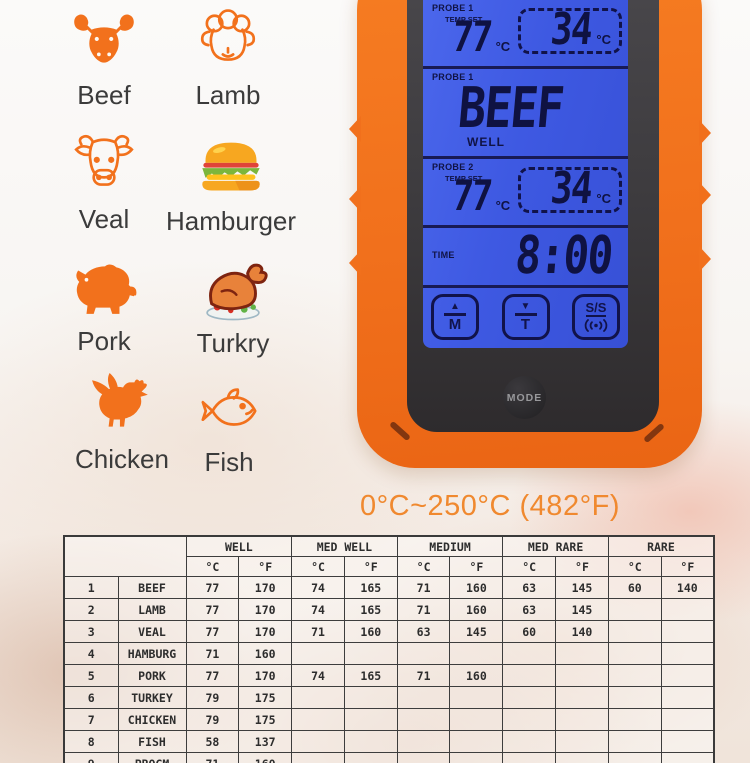  I want to click on spec-row: 5 PORK 77 170 74 165 71 160, so click(389, 675).